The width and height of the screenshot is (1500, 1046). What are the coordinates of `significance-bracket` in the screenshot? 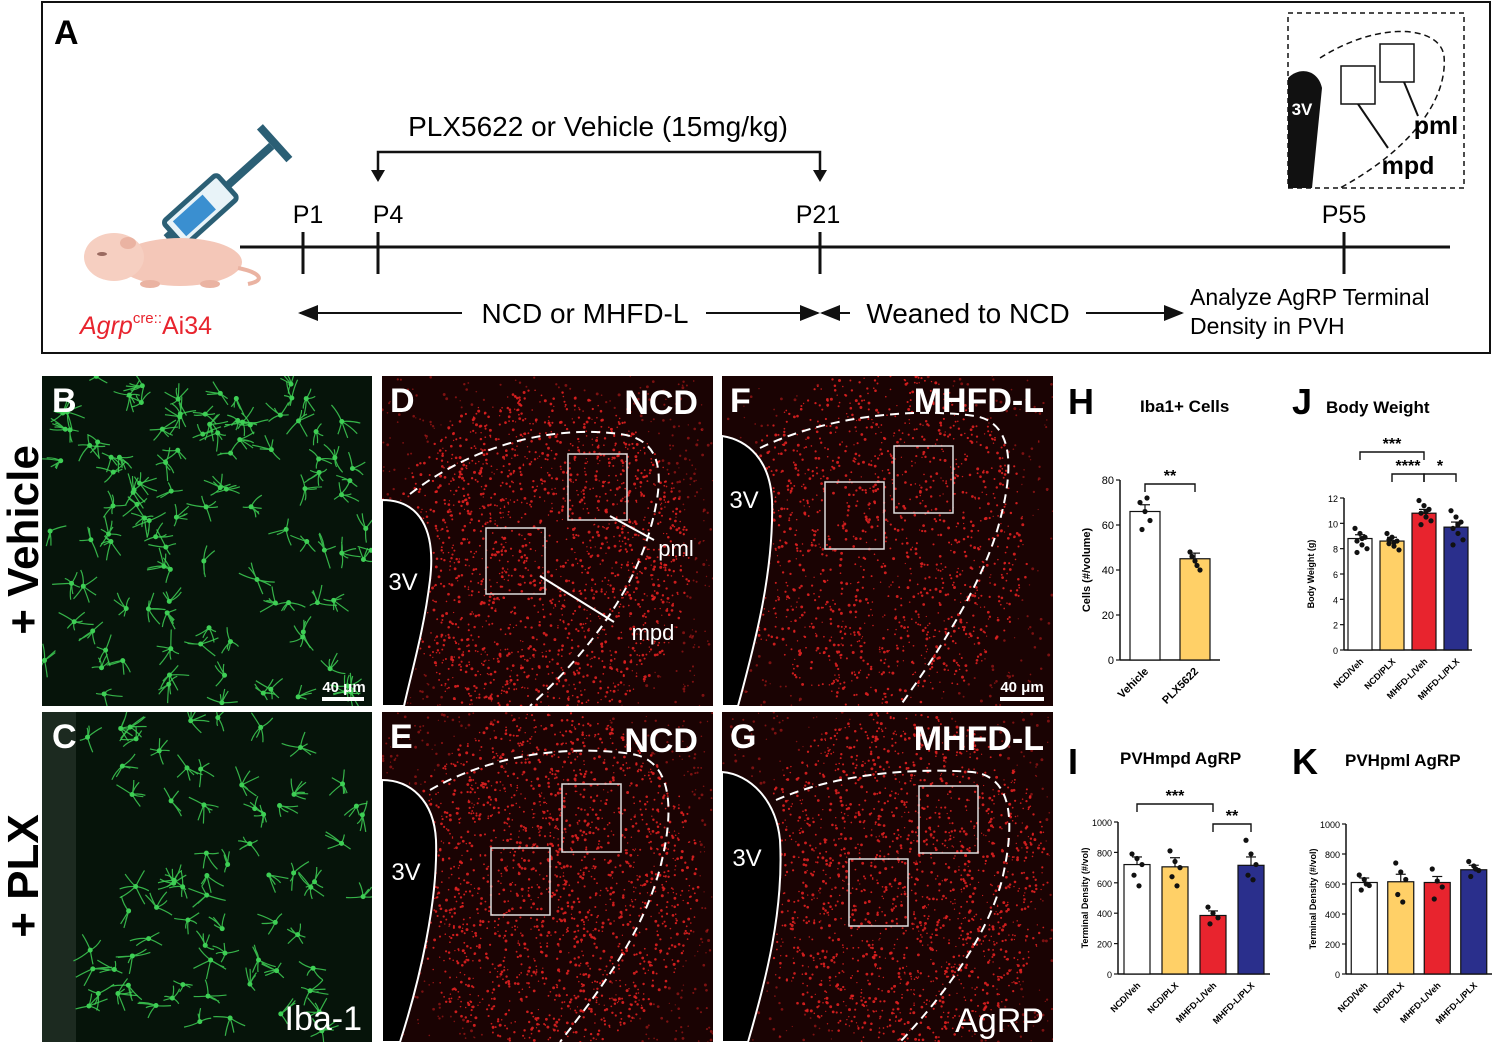 It's located at (1232, 827).